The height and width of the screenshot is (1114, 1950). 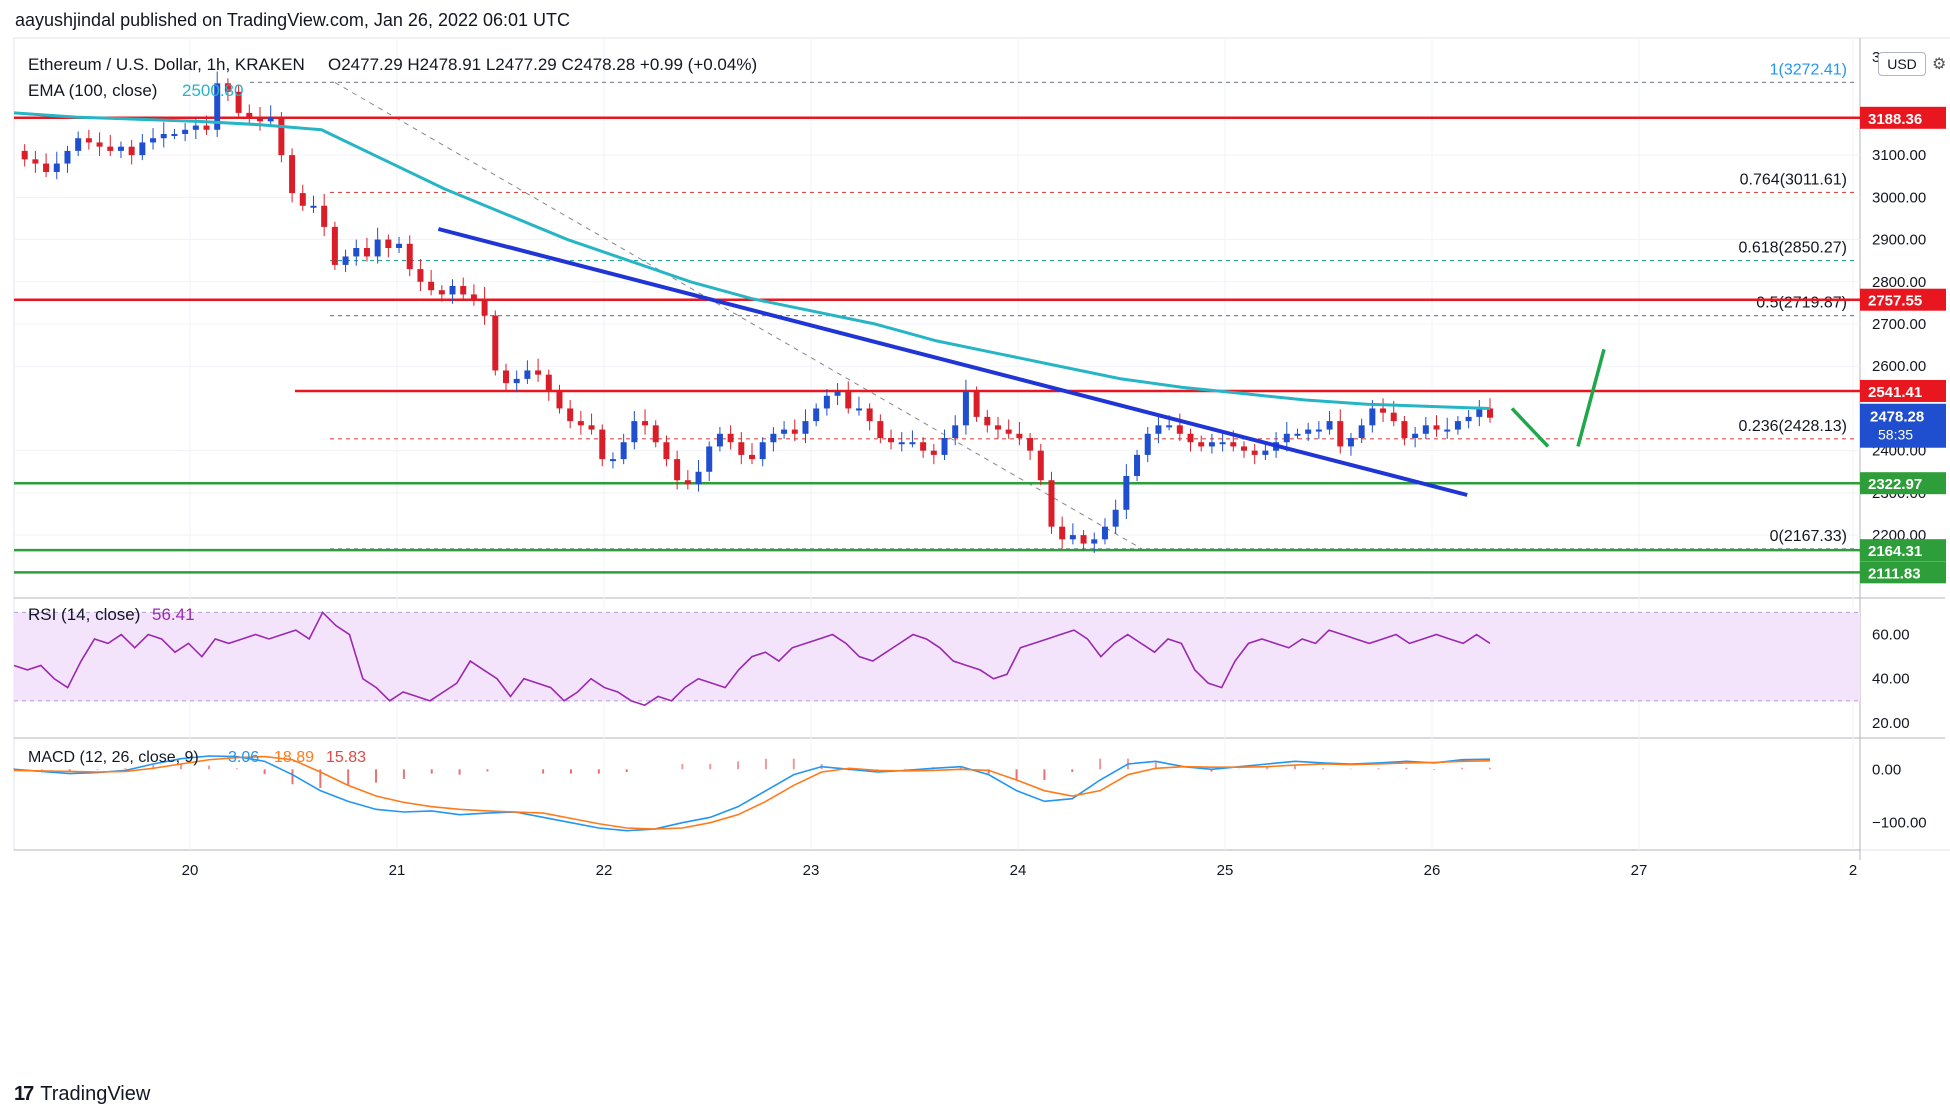 What do you see at coordinates (1018, 870) in the screenshot?
I see `x-tick-label: 24` at bounding box center [1018, 870].